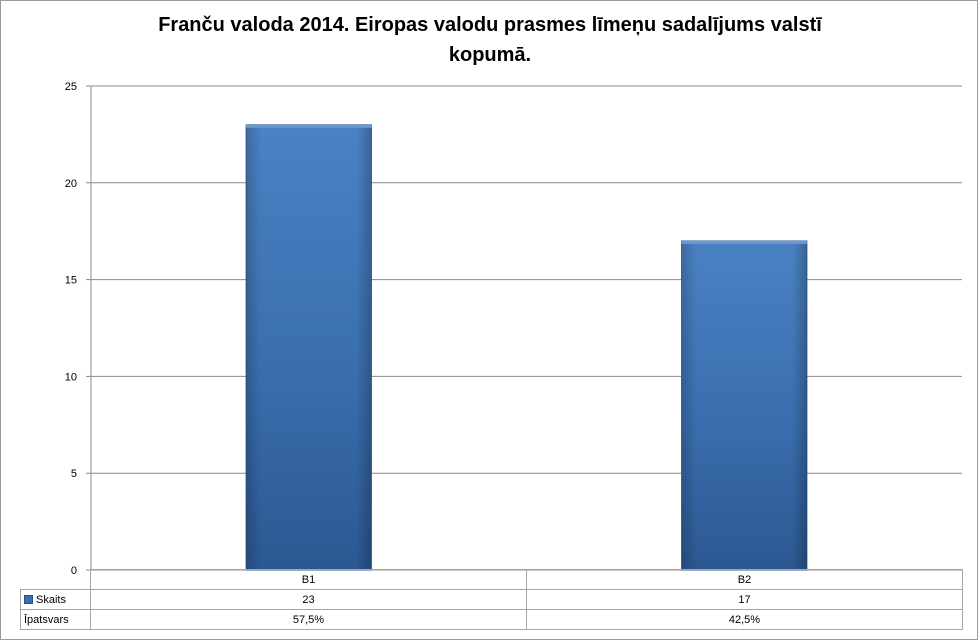  What do you see at coordinates (490, 55) in the screenshot?
I see `chart-title-line-2: kopumā.` at bounding box center [490, 55].